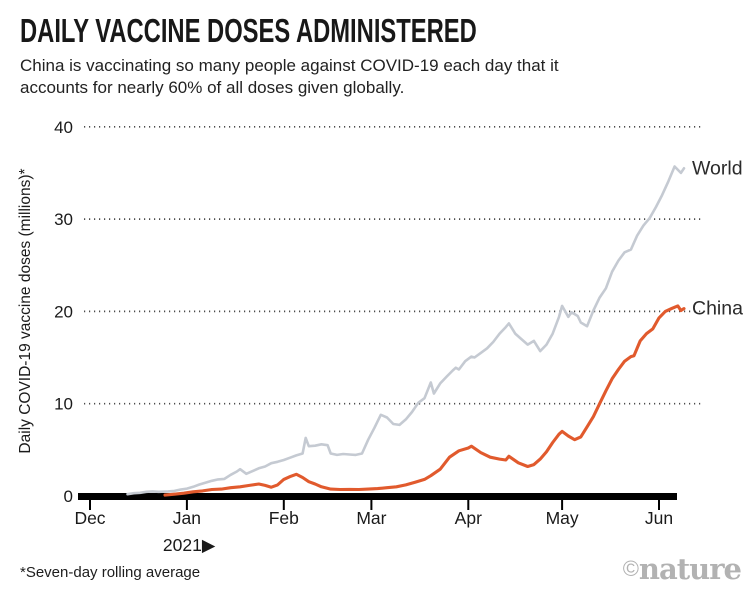 The width and height of the screenshot is (751, 600). What do you see at coordinates (63, 127) in the screenshot?
I see `y-tick-label-40: 40` at bounding box center [63, 127].